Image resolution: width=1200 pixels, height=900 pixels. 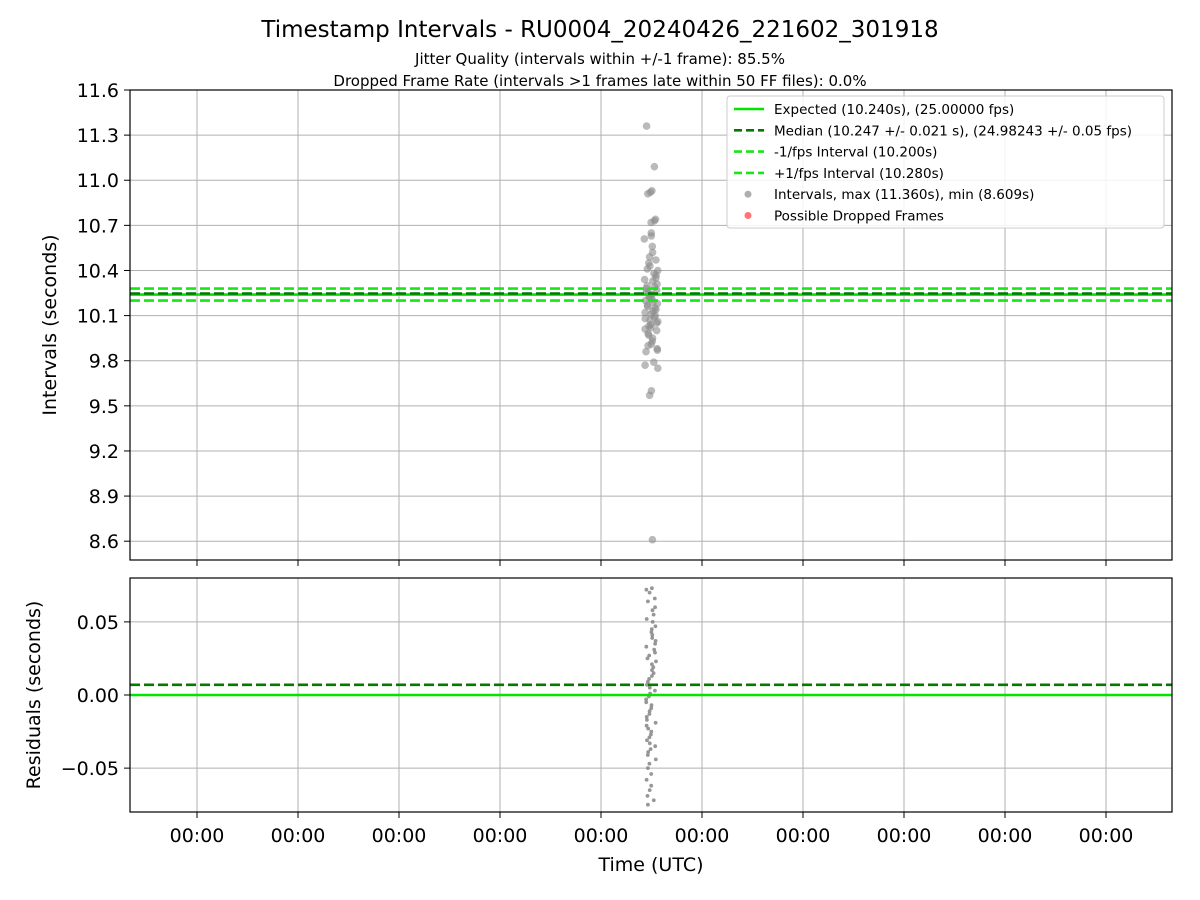 What do you see at coordinates (855, 153) in the screenshot?
I see `legend-entry-label: -1/fps Interval (10.200s)` at bounding box center [855, 153].